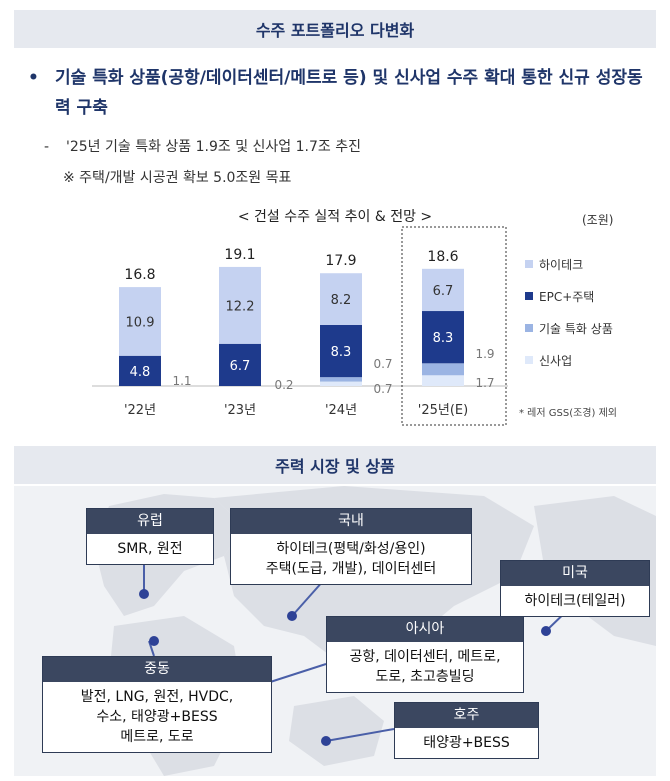  Describe the element at coordinates (181, 381) in the screenshot. I see `side-value-label: 1.1` at that location.